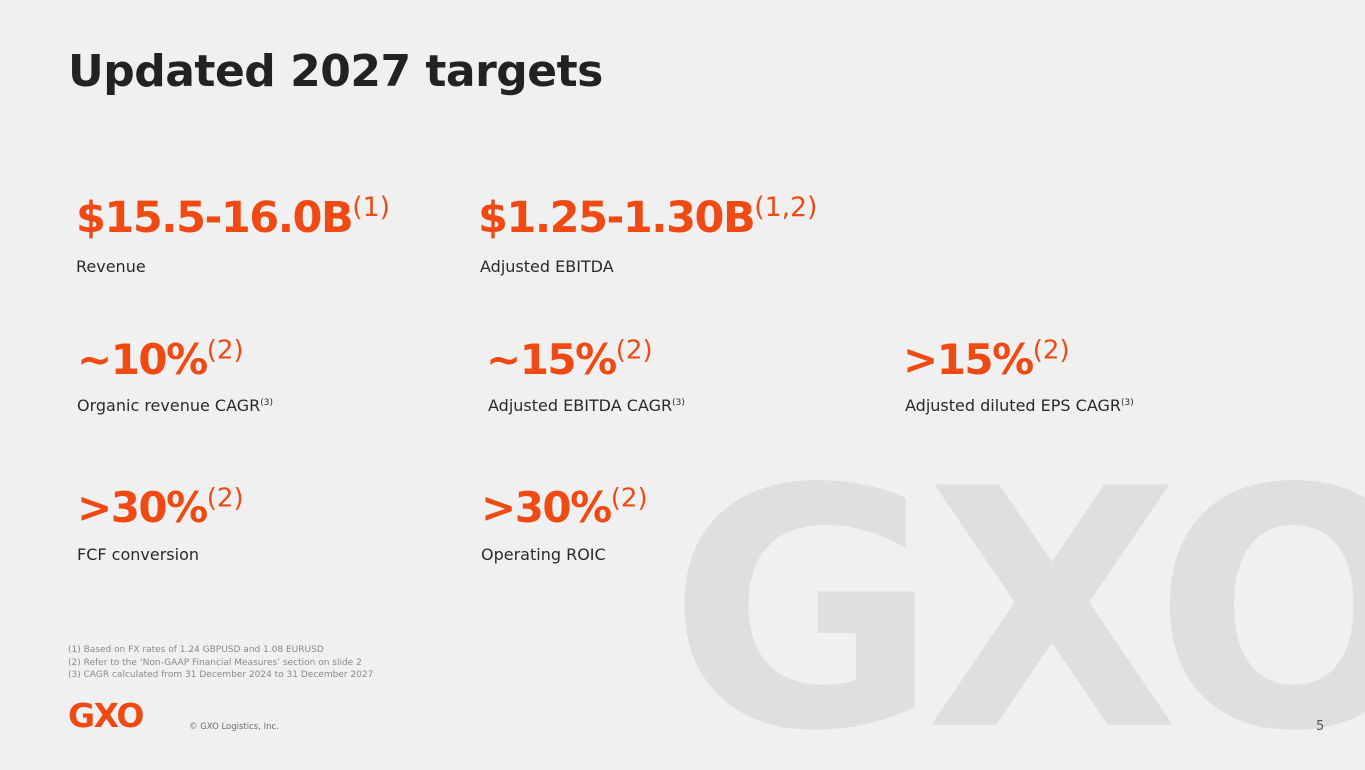  Describe the element at coordinates (786, 208) in the screenshot. I see `metric-value-note: (1,2)` at that location.